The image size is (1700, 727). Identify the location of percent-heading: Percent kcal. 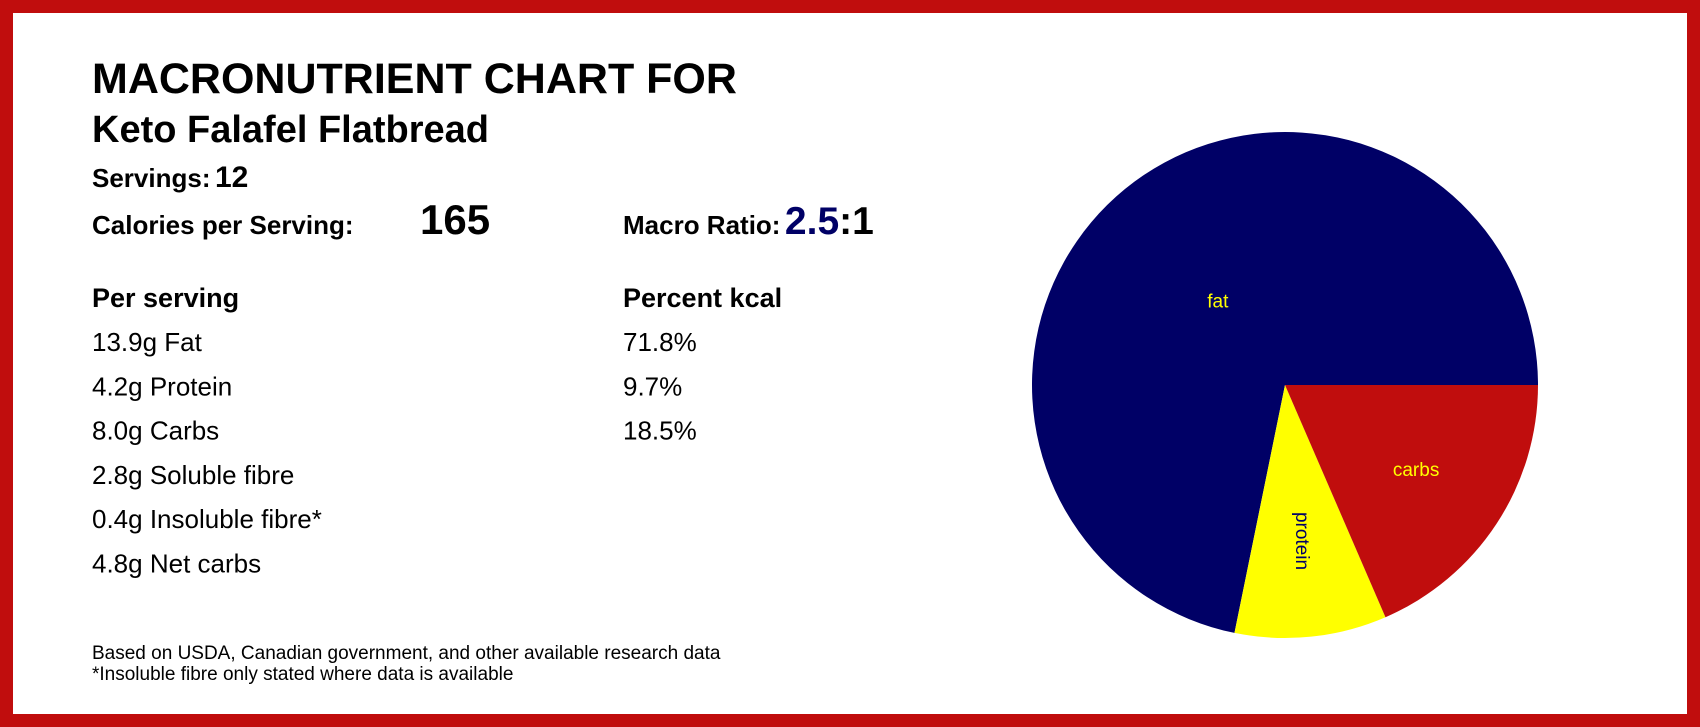
(702, 298).